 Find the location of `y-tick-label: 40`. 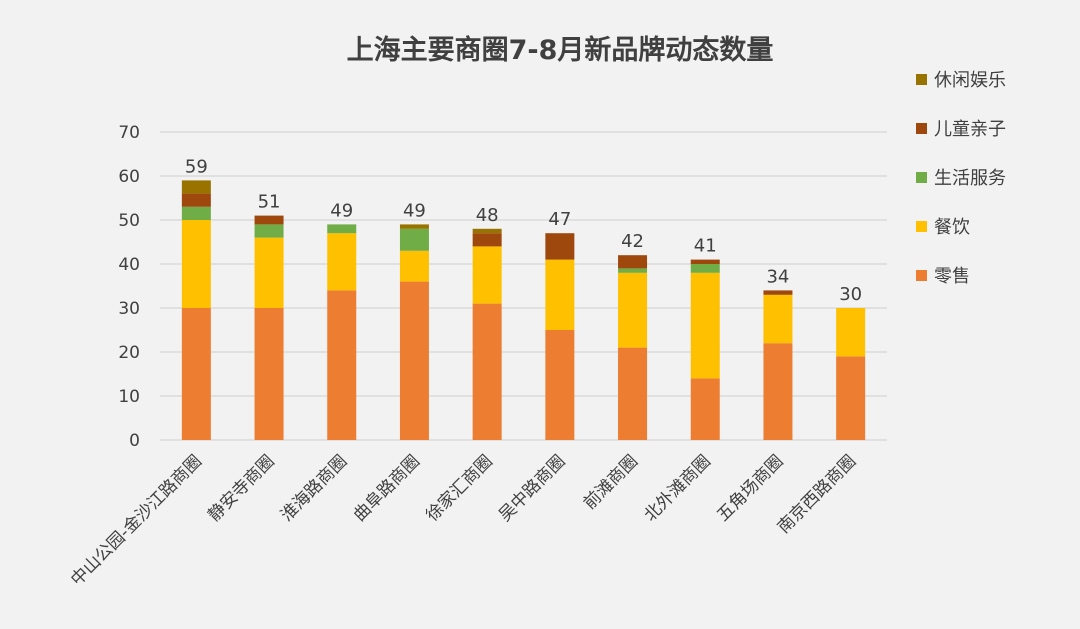

y-tick-label: 40 is located at coordinates (129, 265).